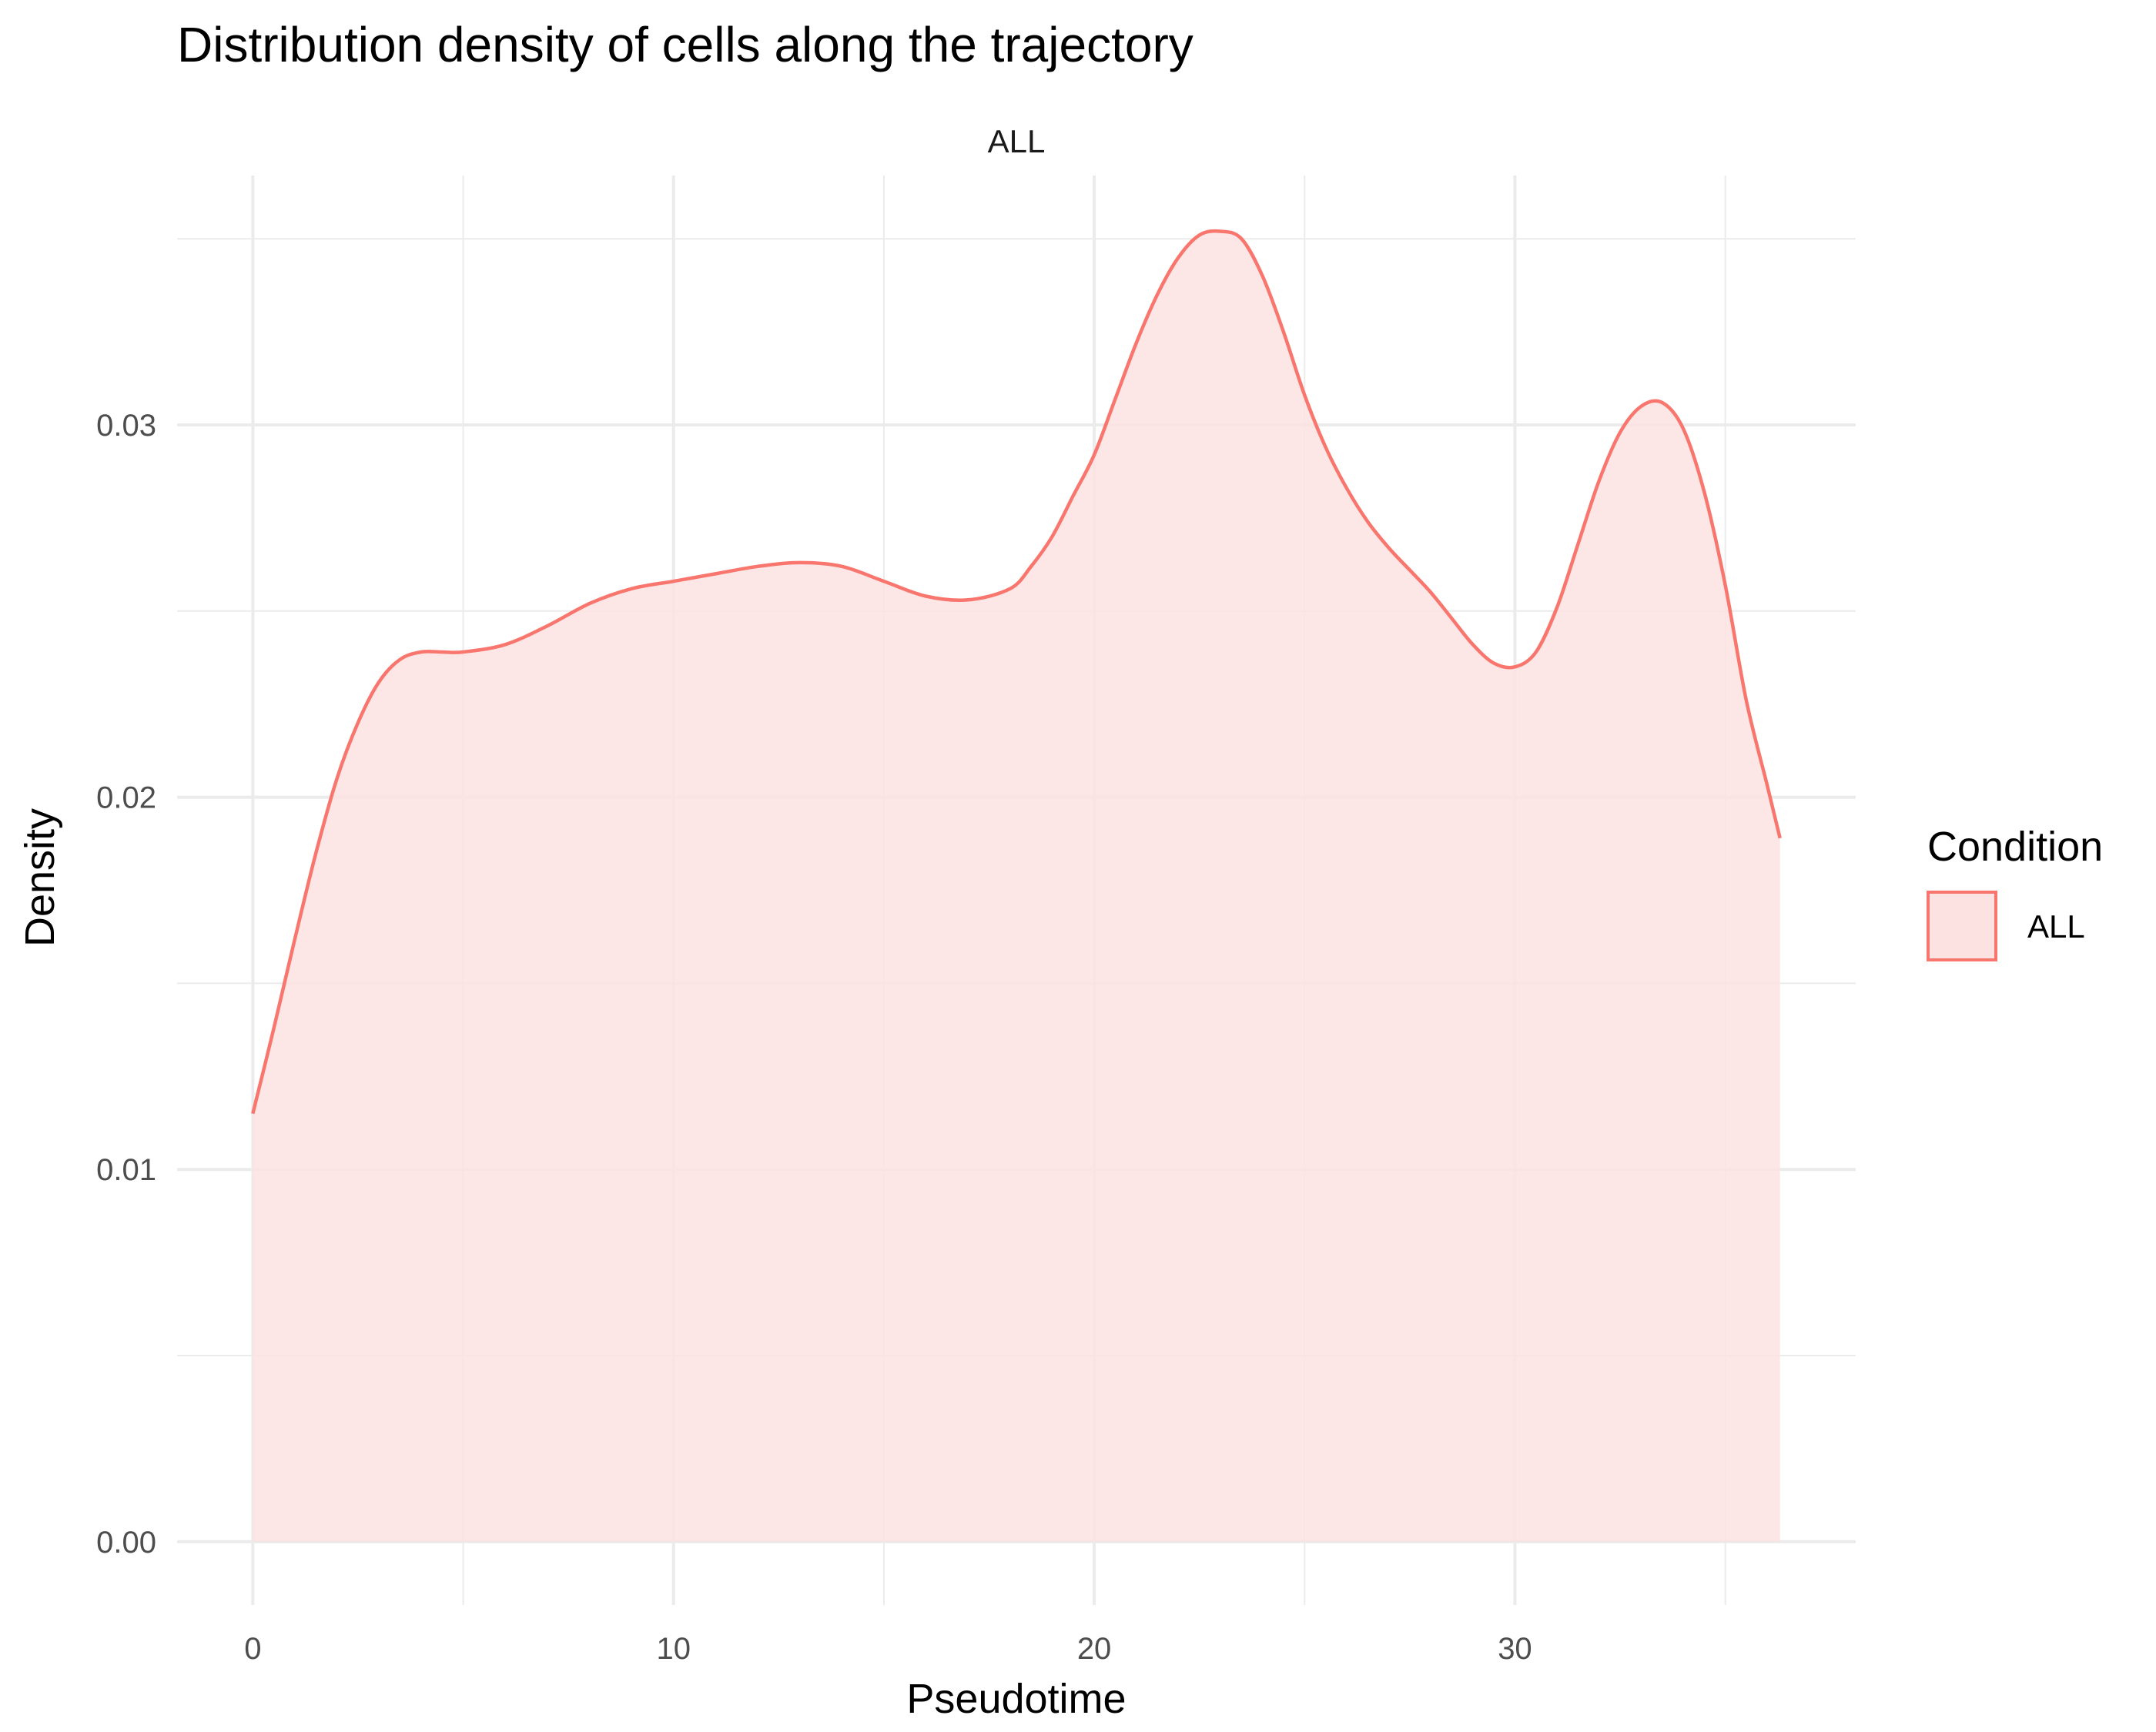 The width and height of the screenshot is (2156, 1732). What do you see at coordinates (2015, 847) in the screenshot?
I see `legend-title: Condition` at bounding box center [2015, 847].